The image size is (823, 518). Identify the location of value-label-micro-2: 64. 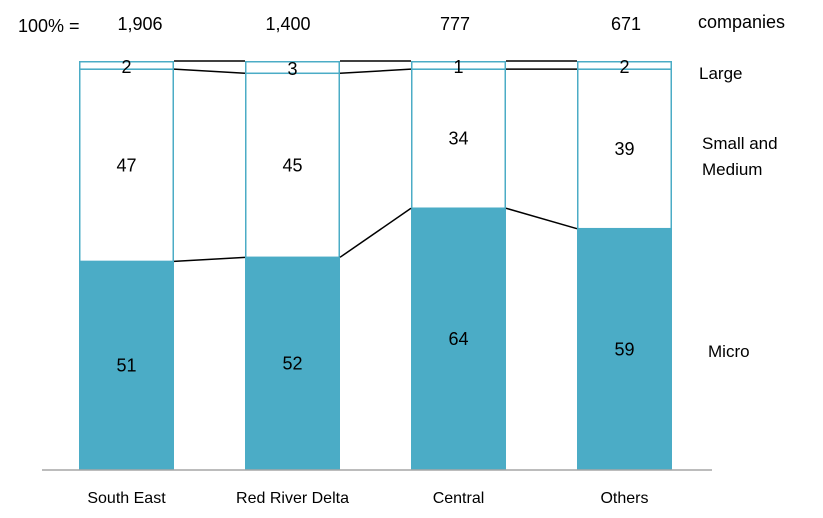
(458, 339).